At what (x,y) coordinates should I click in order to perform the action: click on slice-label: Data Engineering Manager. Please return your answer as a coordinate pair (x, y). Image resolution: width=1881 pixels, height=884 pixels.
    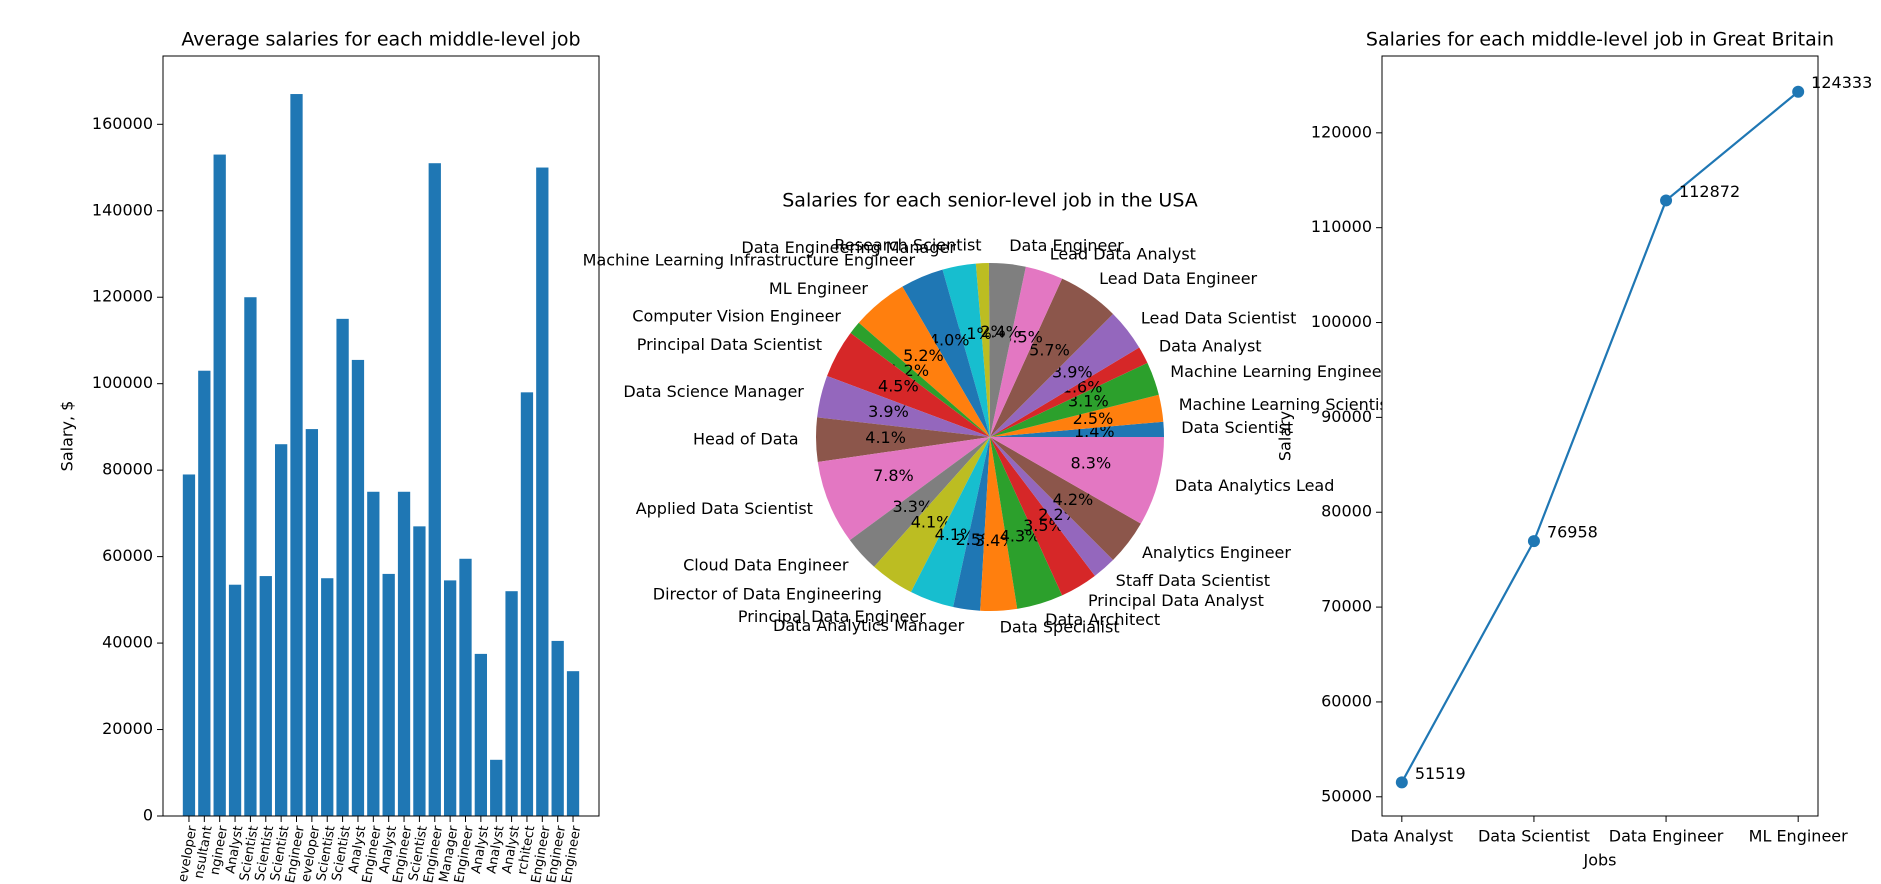
    Looking at the image, I should click on (848, 247).